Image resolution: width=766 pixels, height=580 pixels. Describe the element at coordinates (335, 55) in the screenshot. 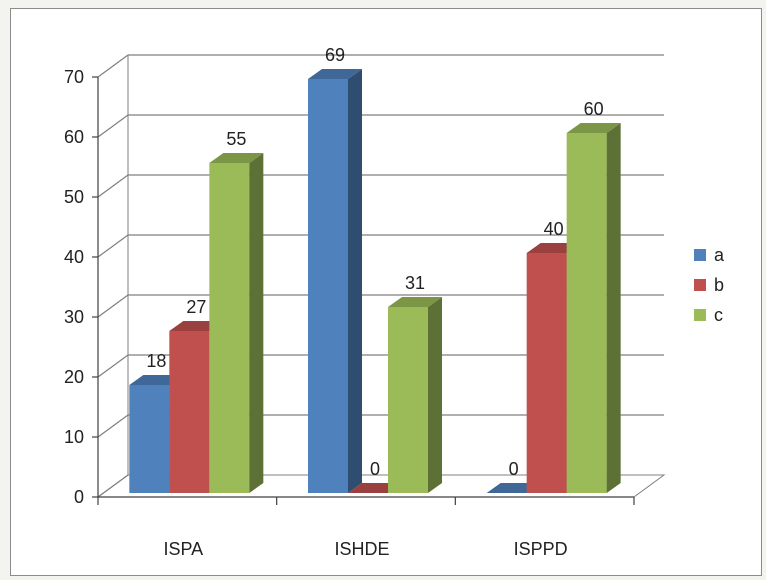

I see `data-label: 69` at that location.